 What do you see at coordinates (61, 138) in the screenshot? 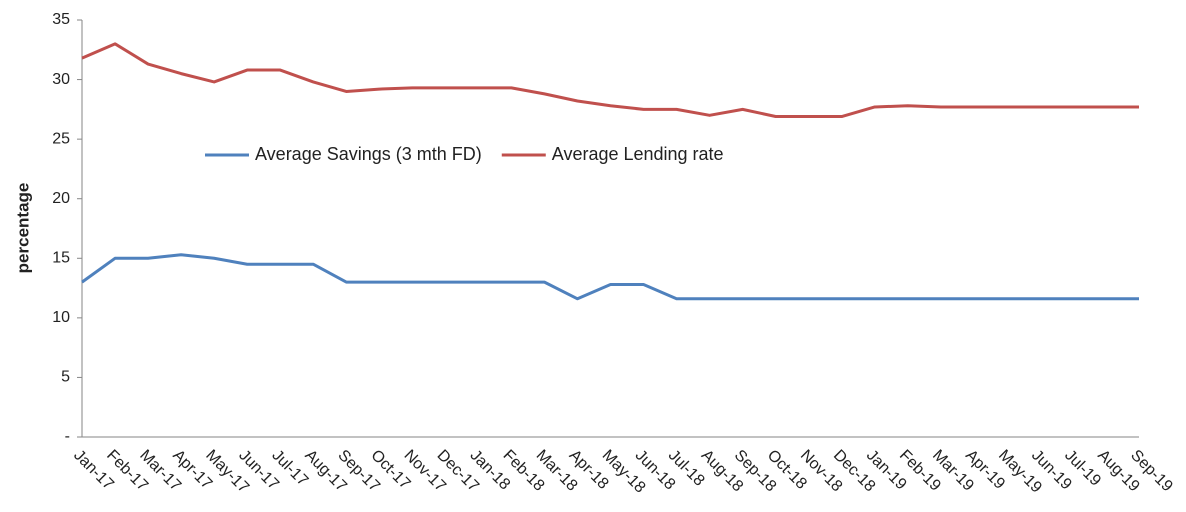
I see `y-tick-label: 25` at bounding box center [61, 138].